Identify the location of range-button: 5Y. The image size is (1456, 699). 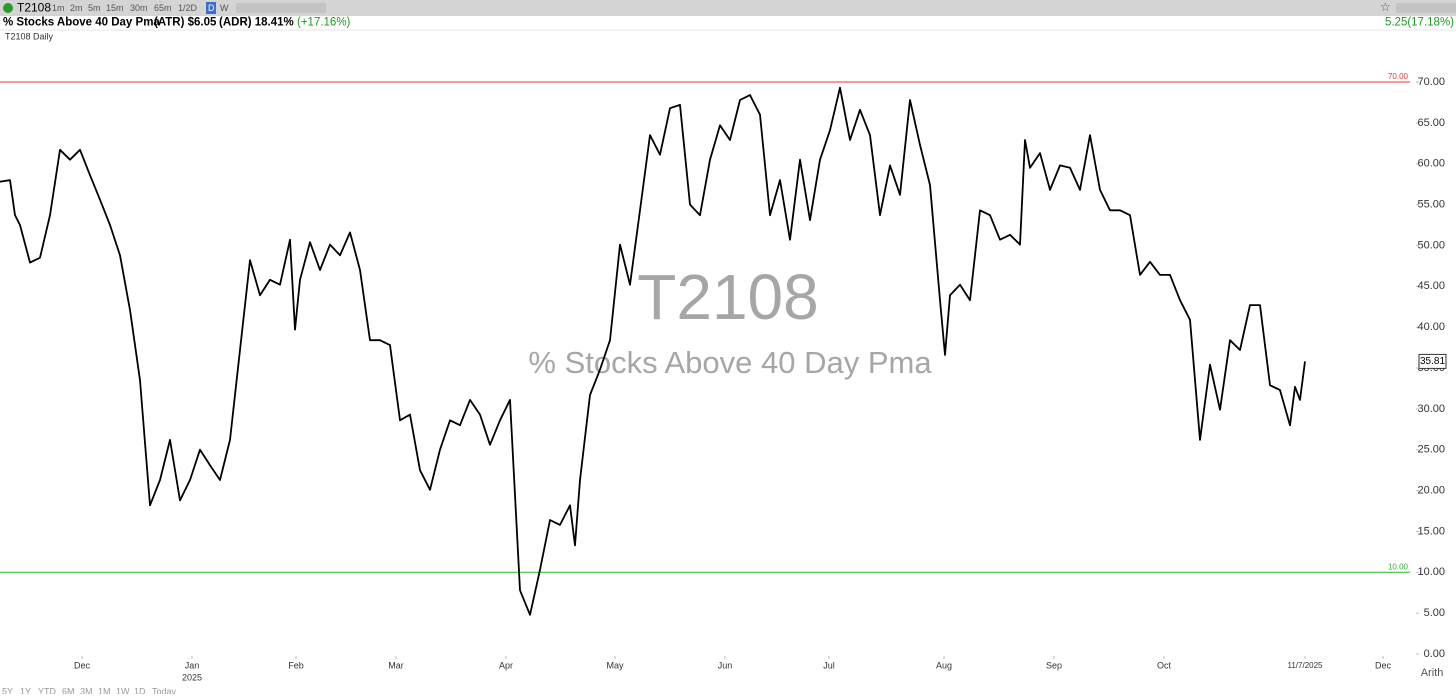
(7, 691).